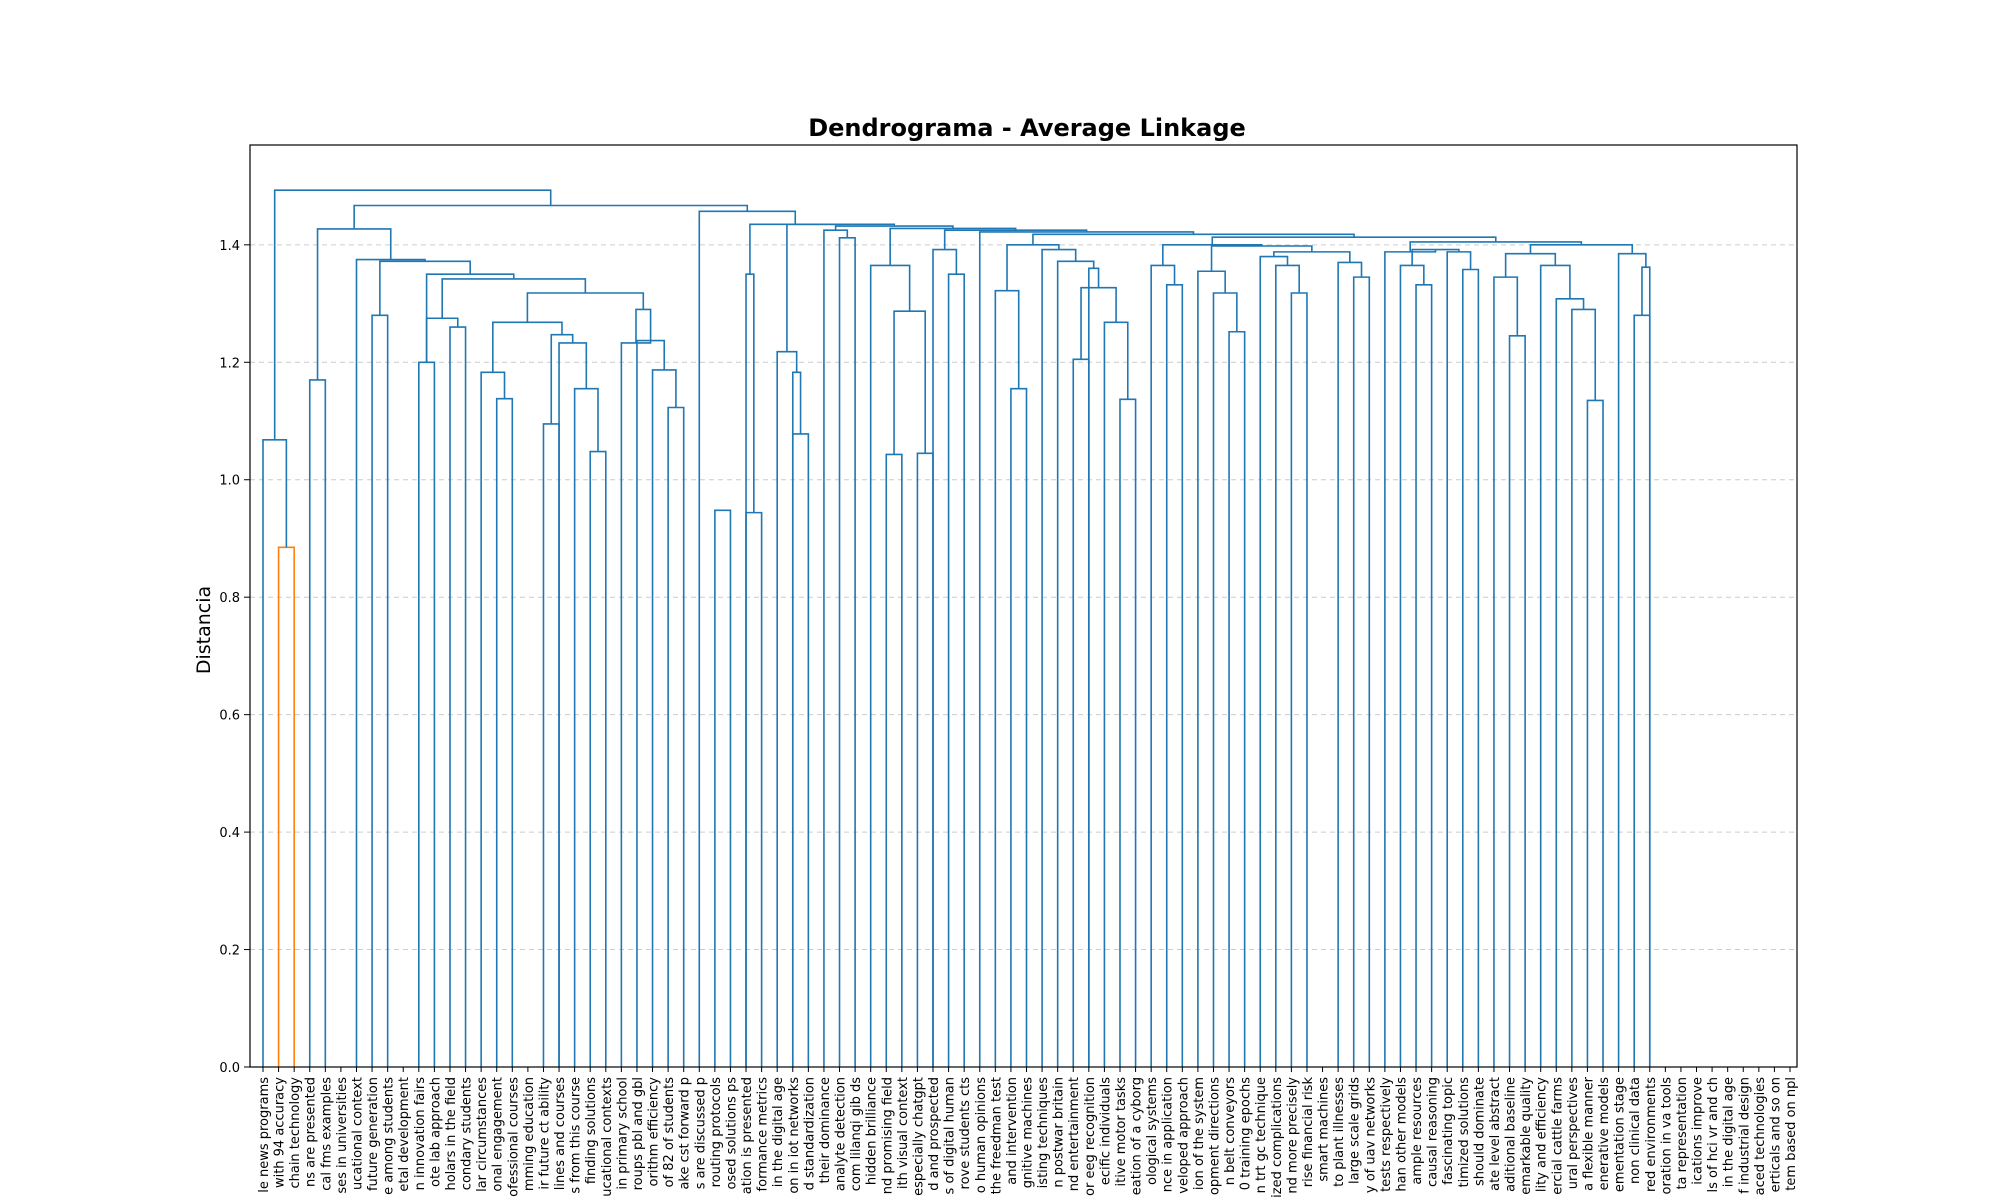  What do you see at coordinates (467, 1133) in the screenshot?
I see `leaf-label: condary students` at bounding box center [467, 1133].